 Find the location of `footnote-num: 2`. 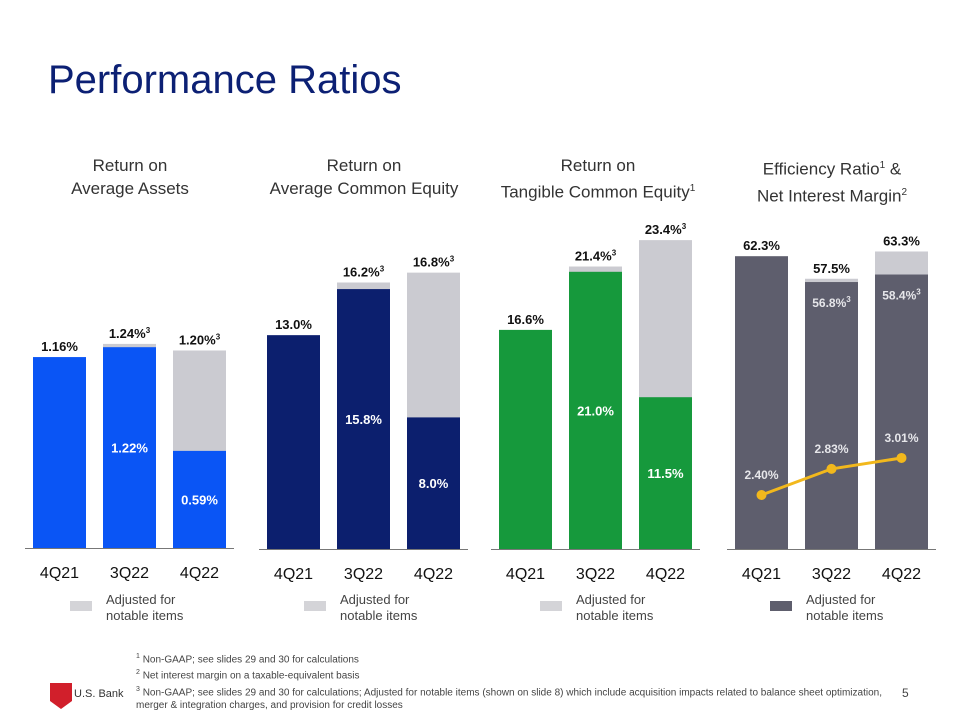

footnote-num: 2 is located at coordinates (138, 673).